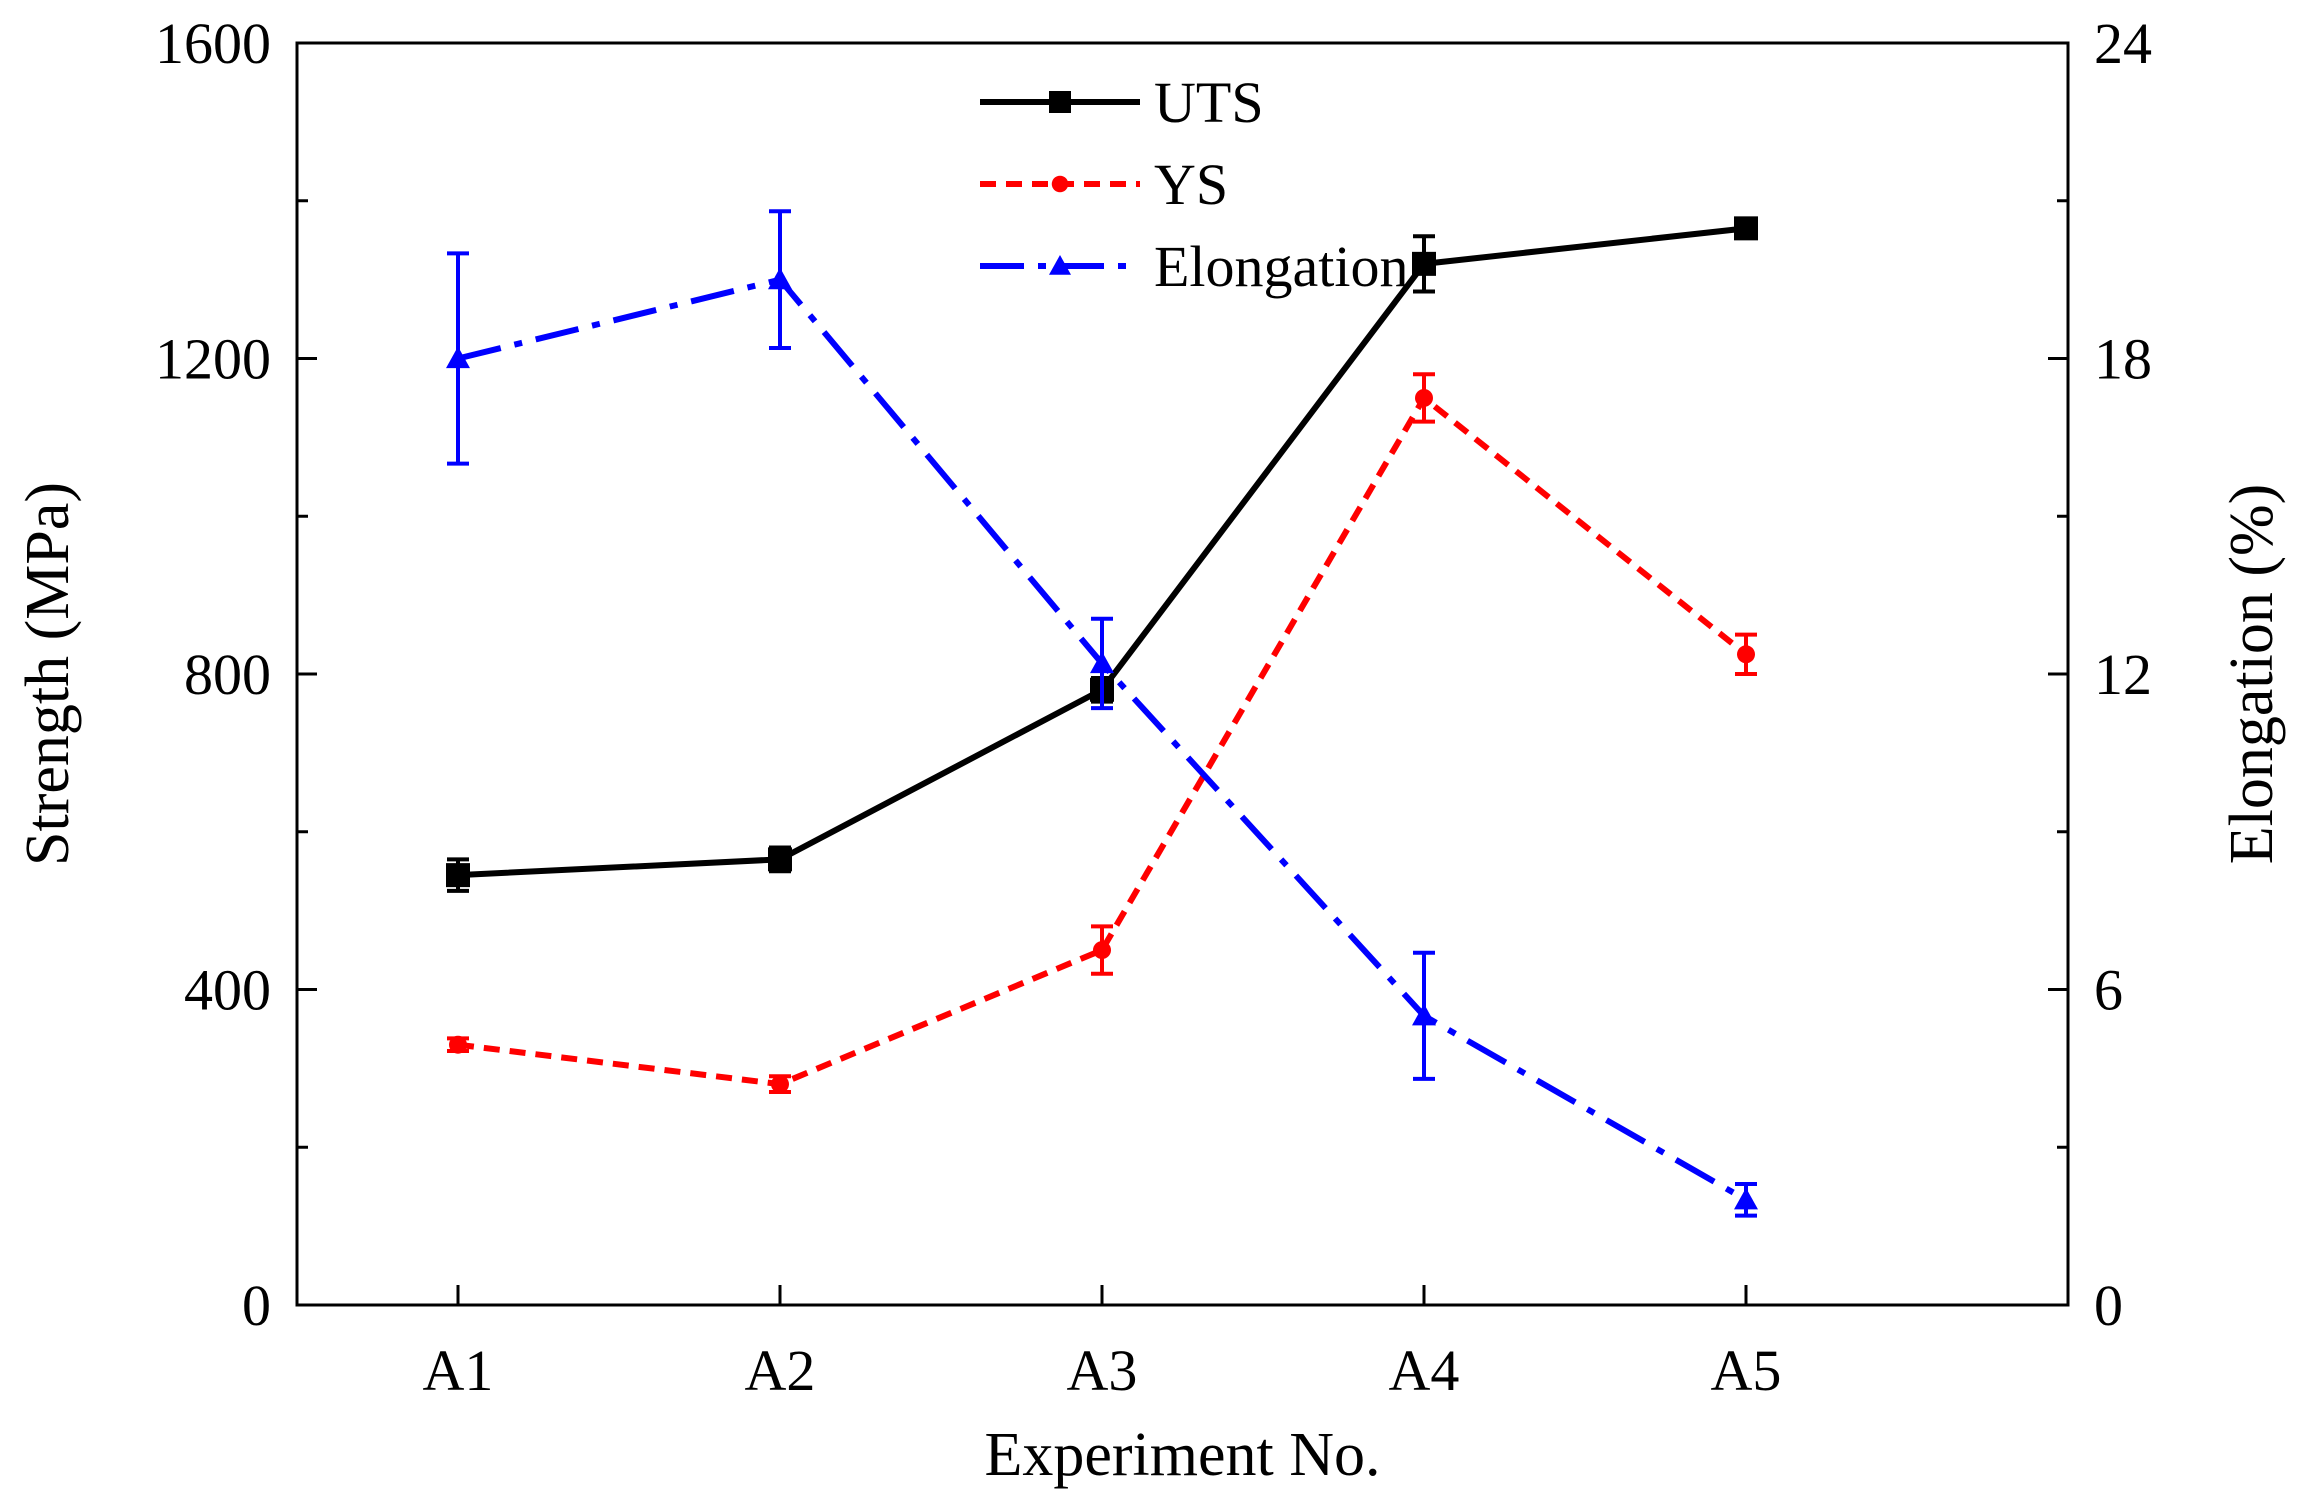  Describe the element at coordinates (2123, 674) in the screenshot. I see `y-tick-label-right: 12` at that location.